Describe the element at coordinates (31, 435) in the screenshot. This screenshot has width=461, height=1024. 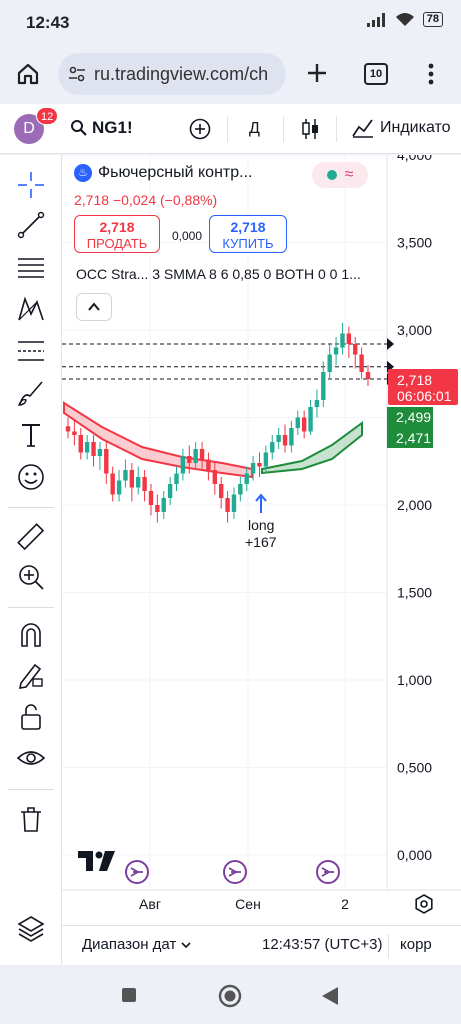
I see `text-tool` at that location.